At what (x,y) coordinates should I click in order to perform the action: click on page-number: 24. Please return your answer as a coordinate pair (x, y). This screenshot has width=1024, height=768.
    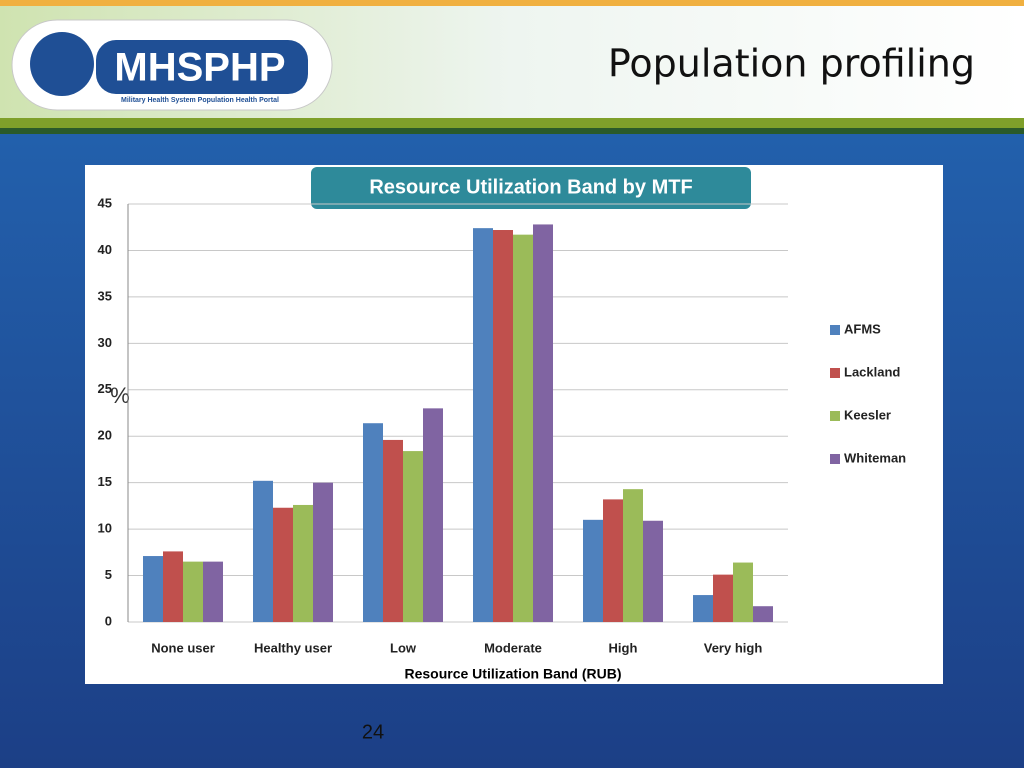
    Looking at the image, I should click on (373, 732).